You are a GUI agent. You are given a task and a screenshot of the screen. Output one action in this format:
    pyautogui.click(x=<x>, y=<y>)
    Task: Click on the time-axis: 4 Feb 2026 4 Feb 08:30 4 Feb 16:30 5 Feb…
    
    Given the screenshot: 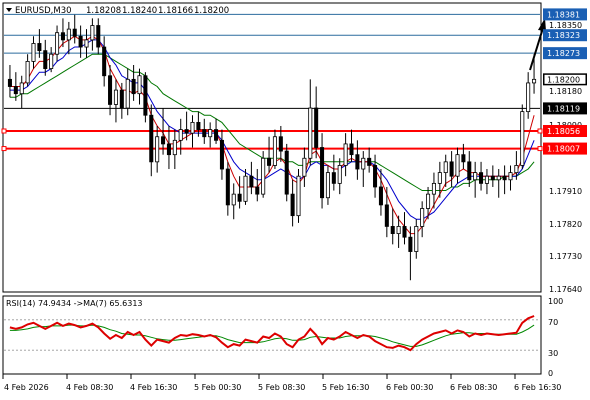 What is the action you would take?
    pyautogui.click(x=281, y=383)
    